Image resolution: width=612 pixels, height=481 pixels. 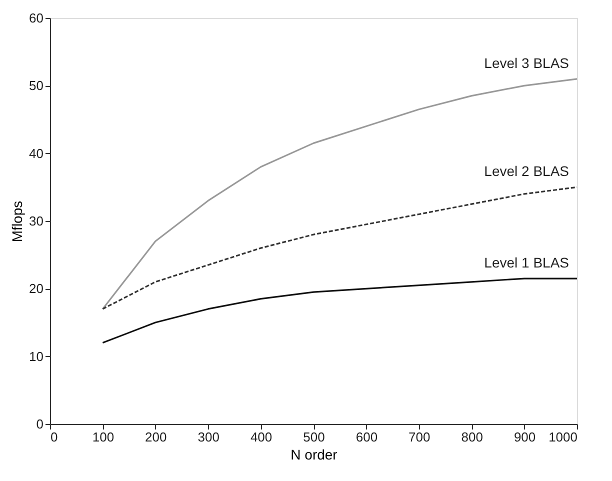 I want to click on series-label: Level 1 BLAS, so click(x=526, y=262).